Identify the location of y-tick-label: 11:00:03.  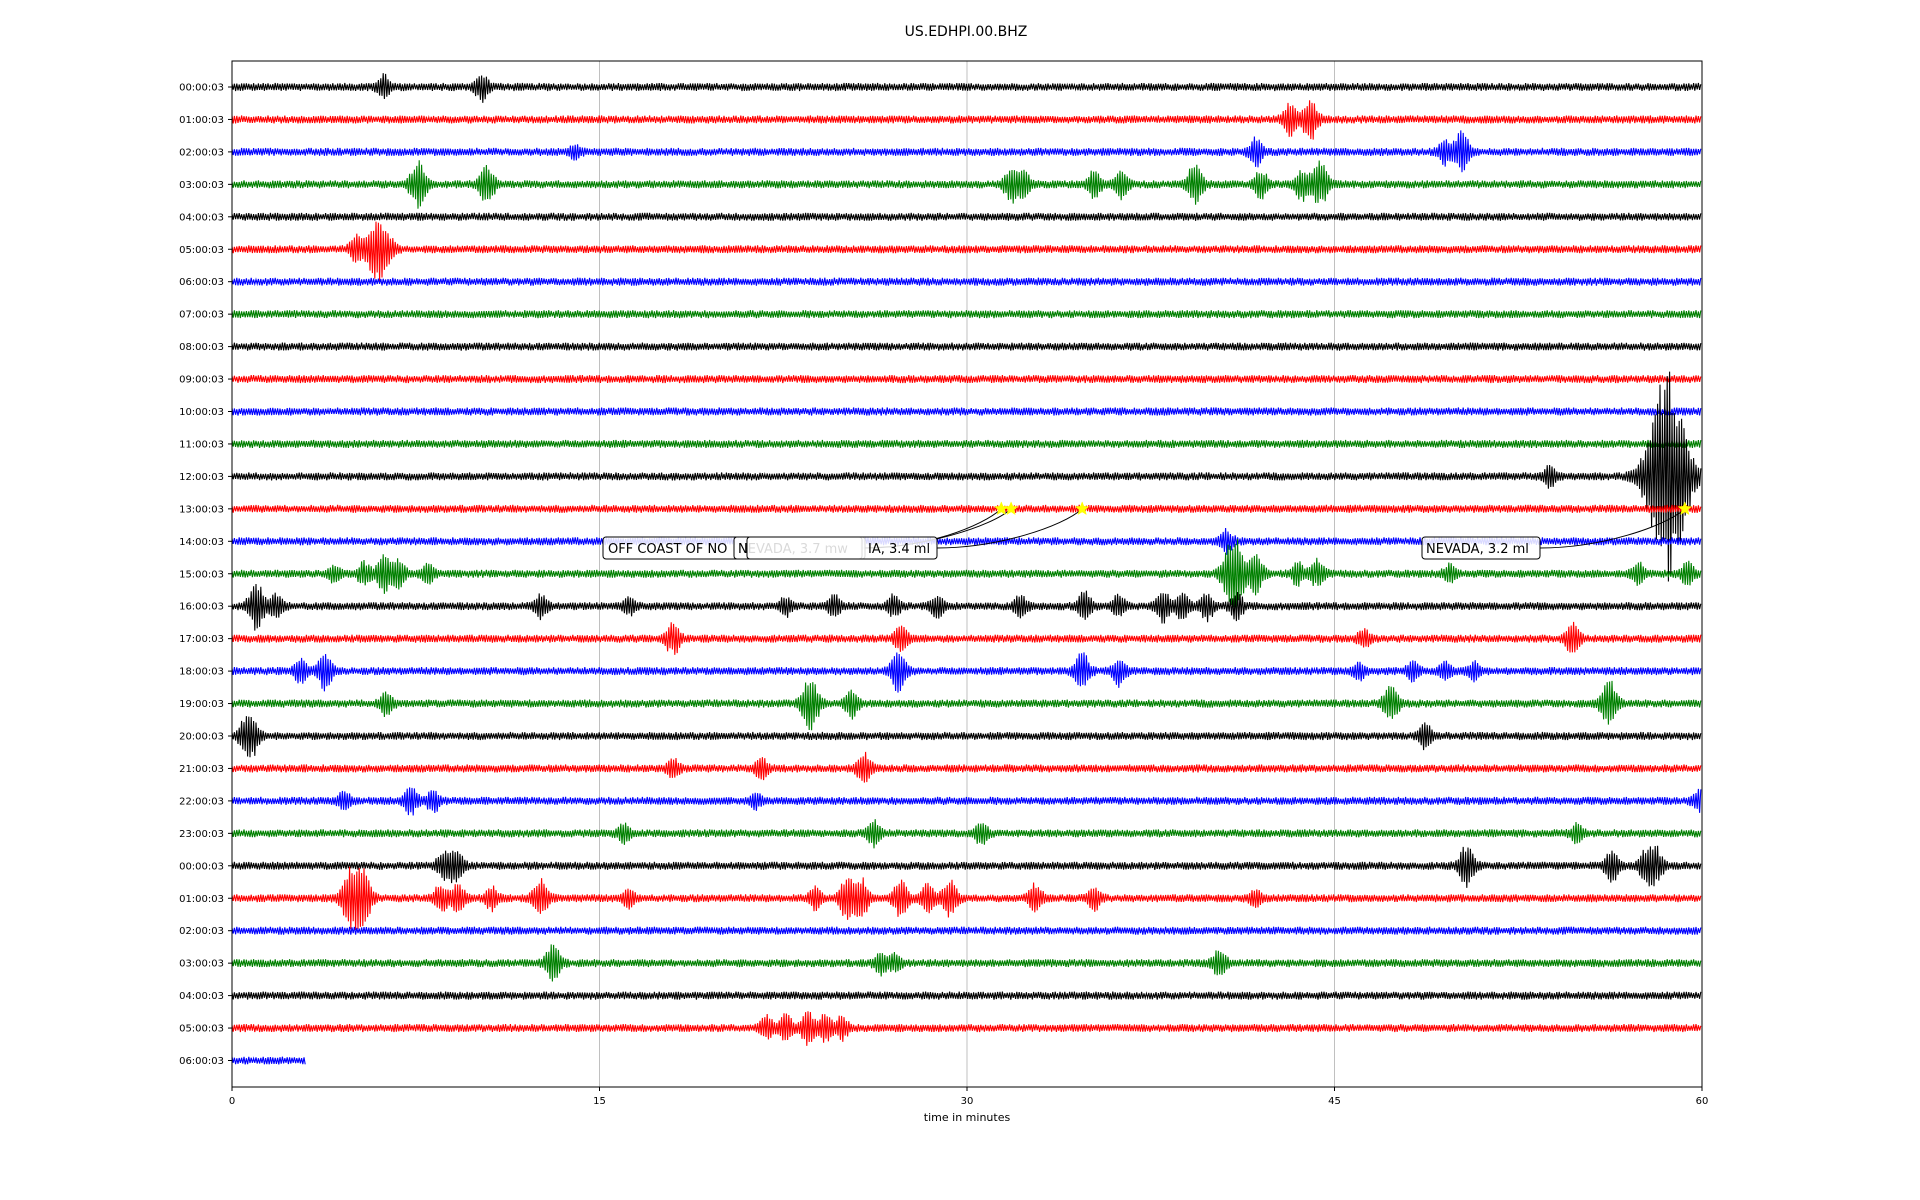
(201, 444).